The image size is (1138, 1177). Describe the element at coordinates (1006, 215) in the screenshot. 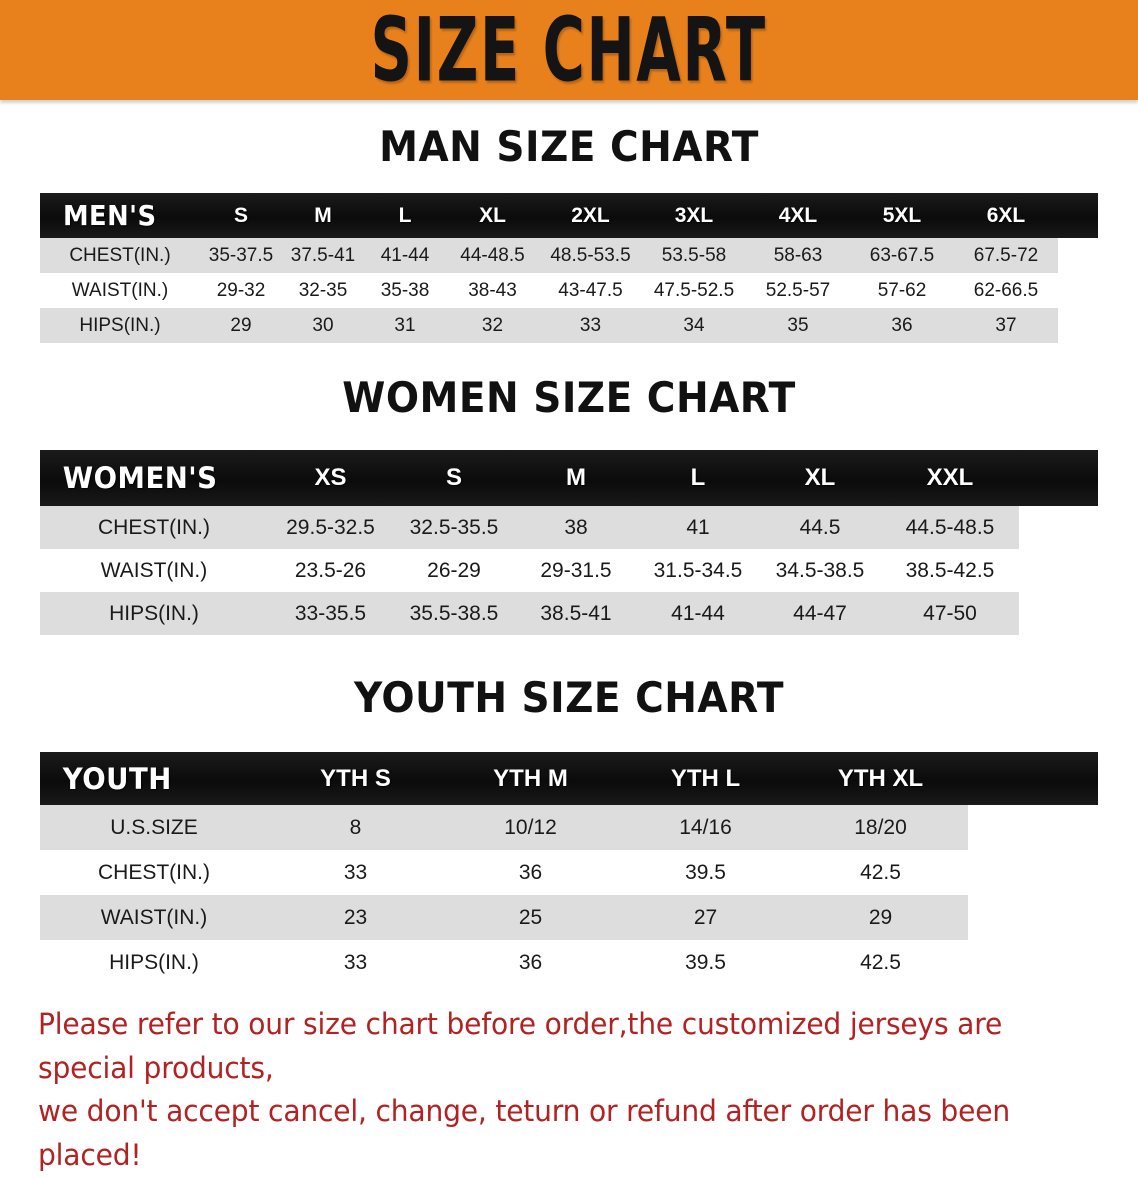

I see `men-col-header: 6XL` at that location.